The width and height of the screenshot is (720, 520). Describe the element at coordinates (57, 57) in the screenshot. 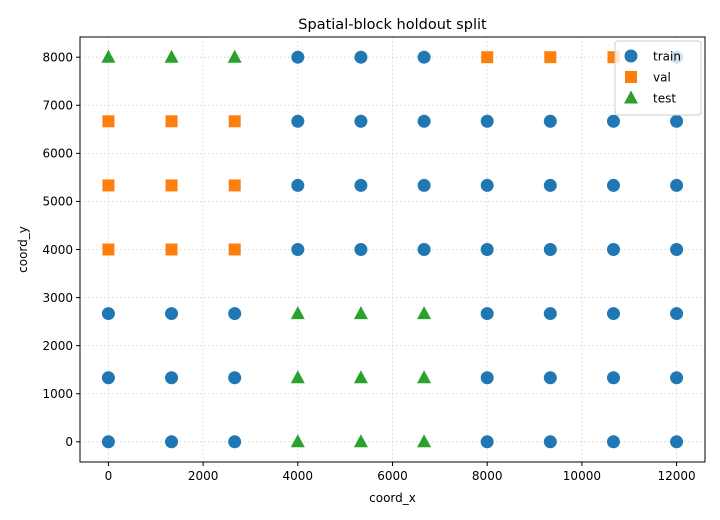

I see `y-tick-label: 8000` at that location.